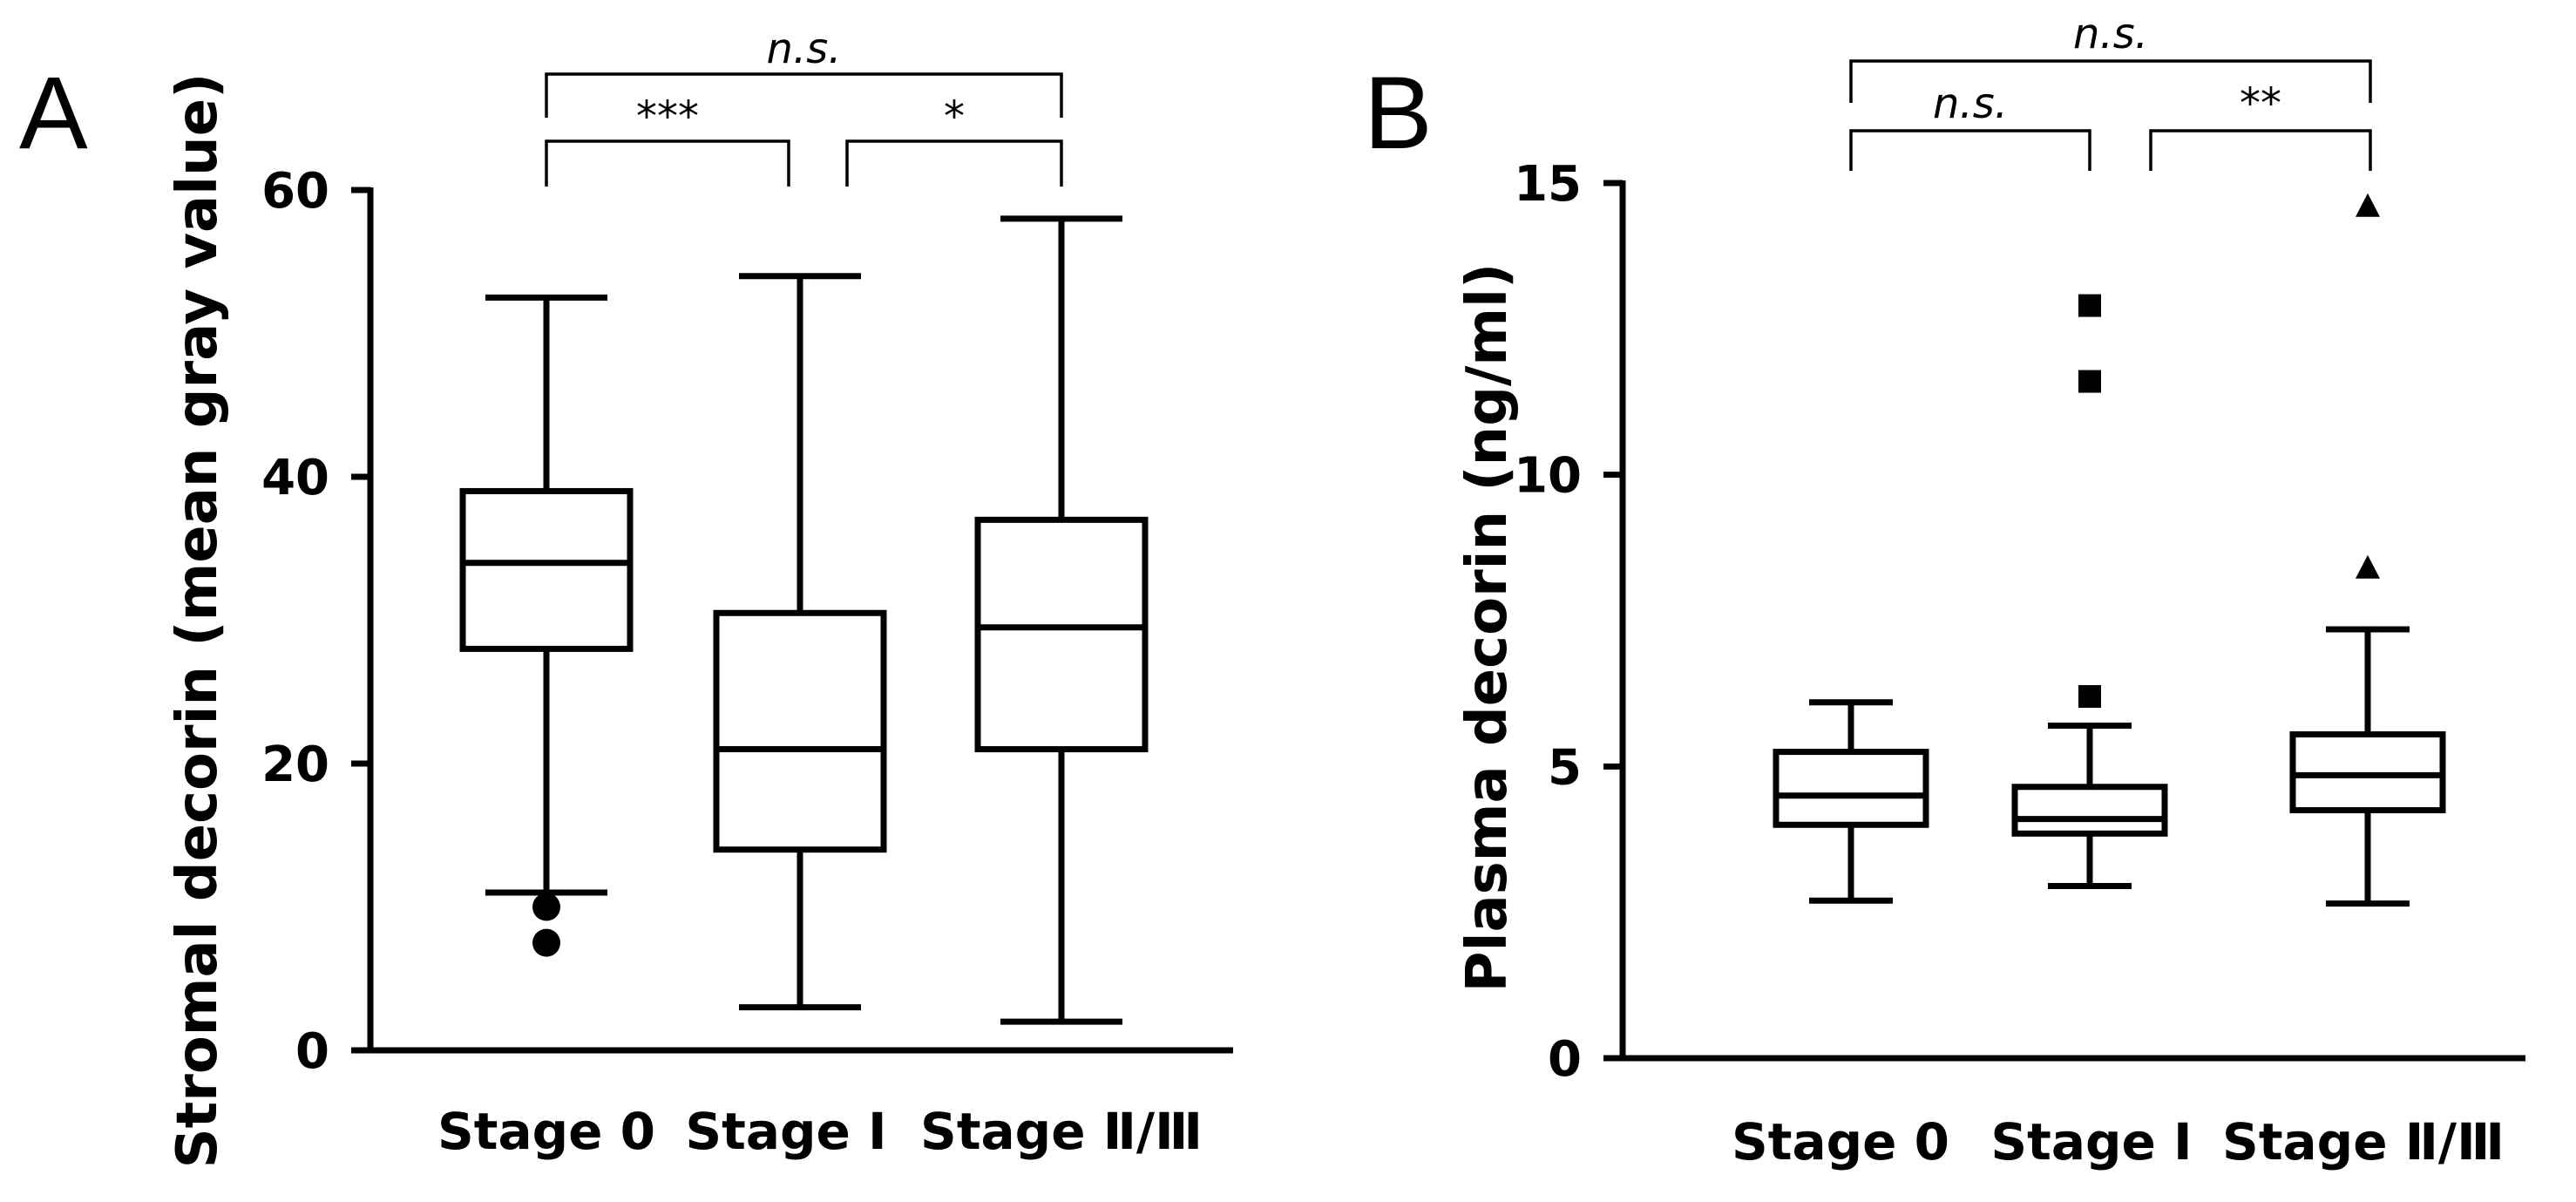 This screenshot has width=2576, height=1202. What do you see at coordinates (198, 621) in the screenshot?
I see `y-axis-label: Stromal decorin (mean gray value)` at bounding box center [198, 621].